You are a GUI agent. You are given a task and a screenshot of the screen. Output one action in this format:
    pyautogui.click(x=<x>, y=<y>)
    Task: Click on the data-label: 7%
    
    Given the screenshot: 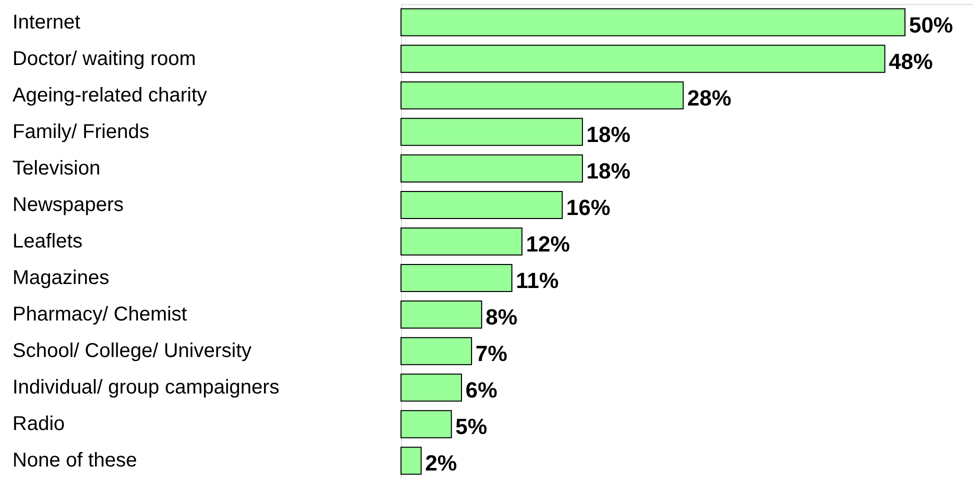 What is the action you would take?
    pyautogui.click(x=492, y=353)
    